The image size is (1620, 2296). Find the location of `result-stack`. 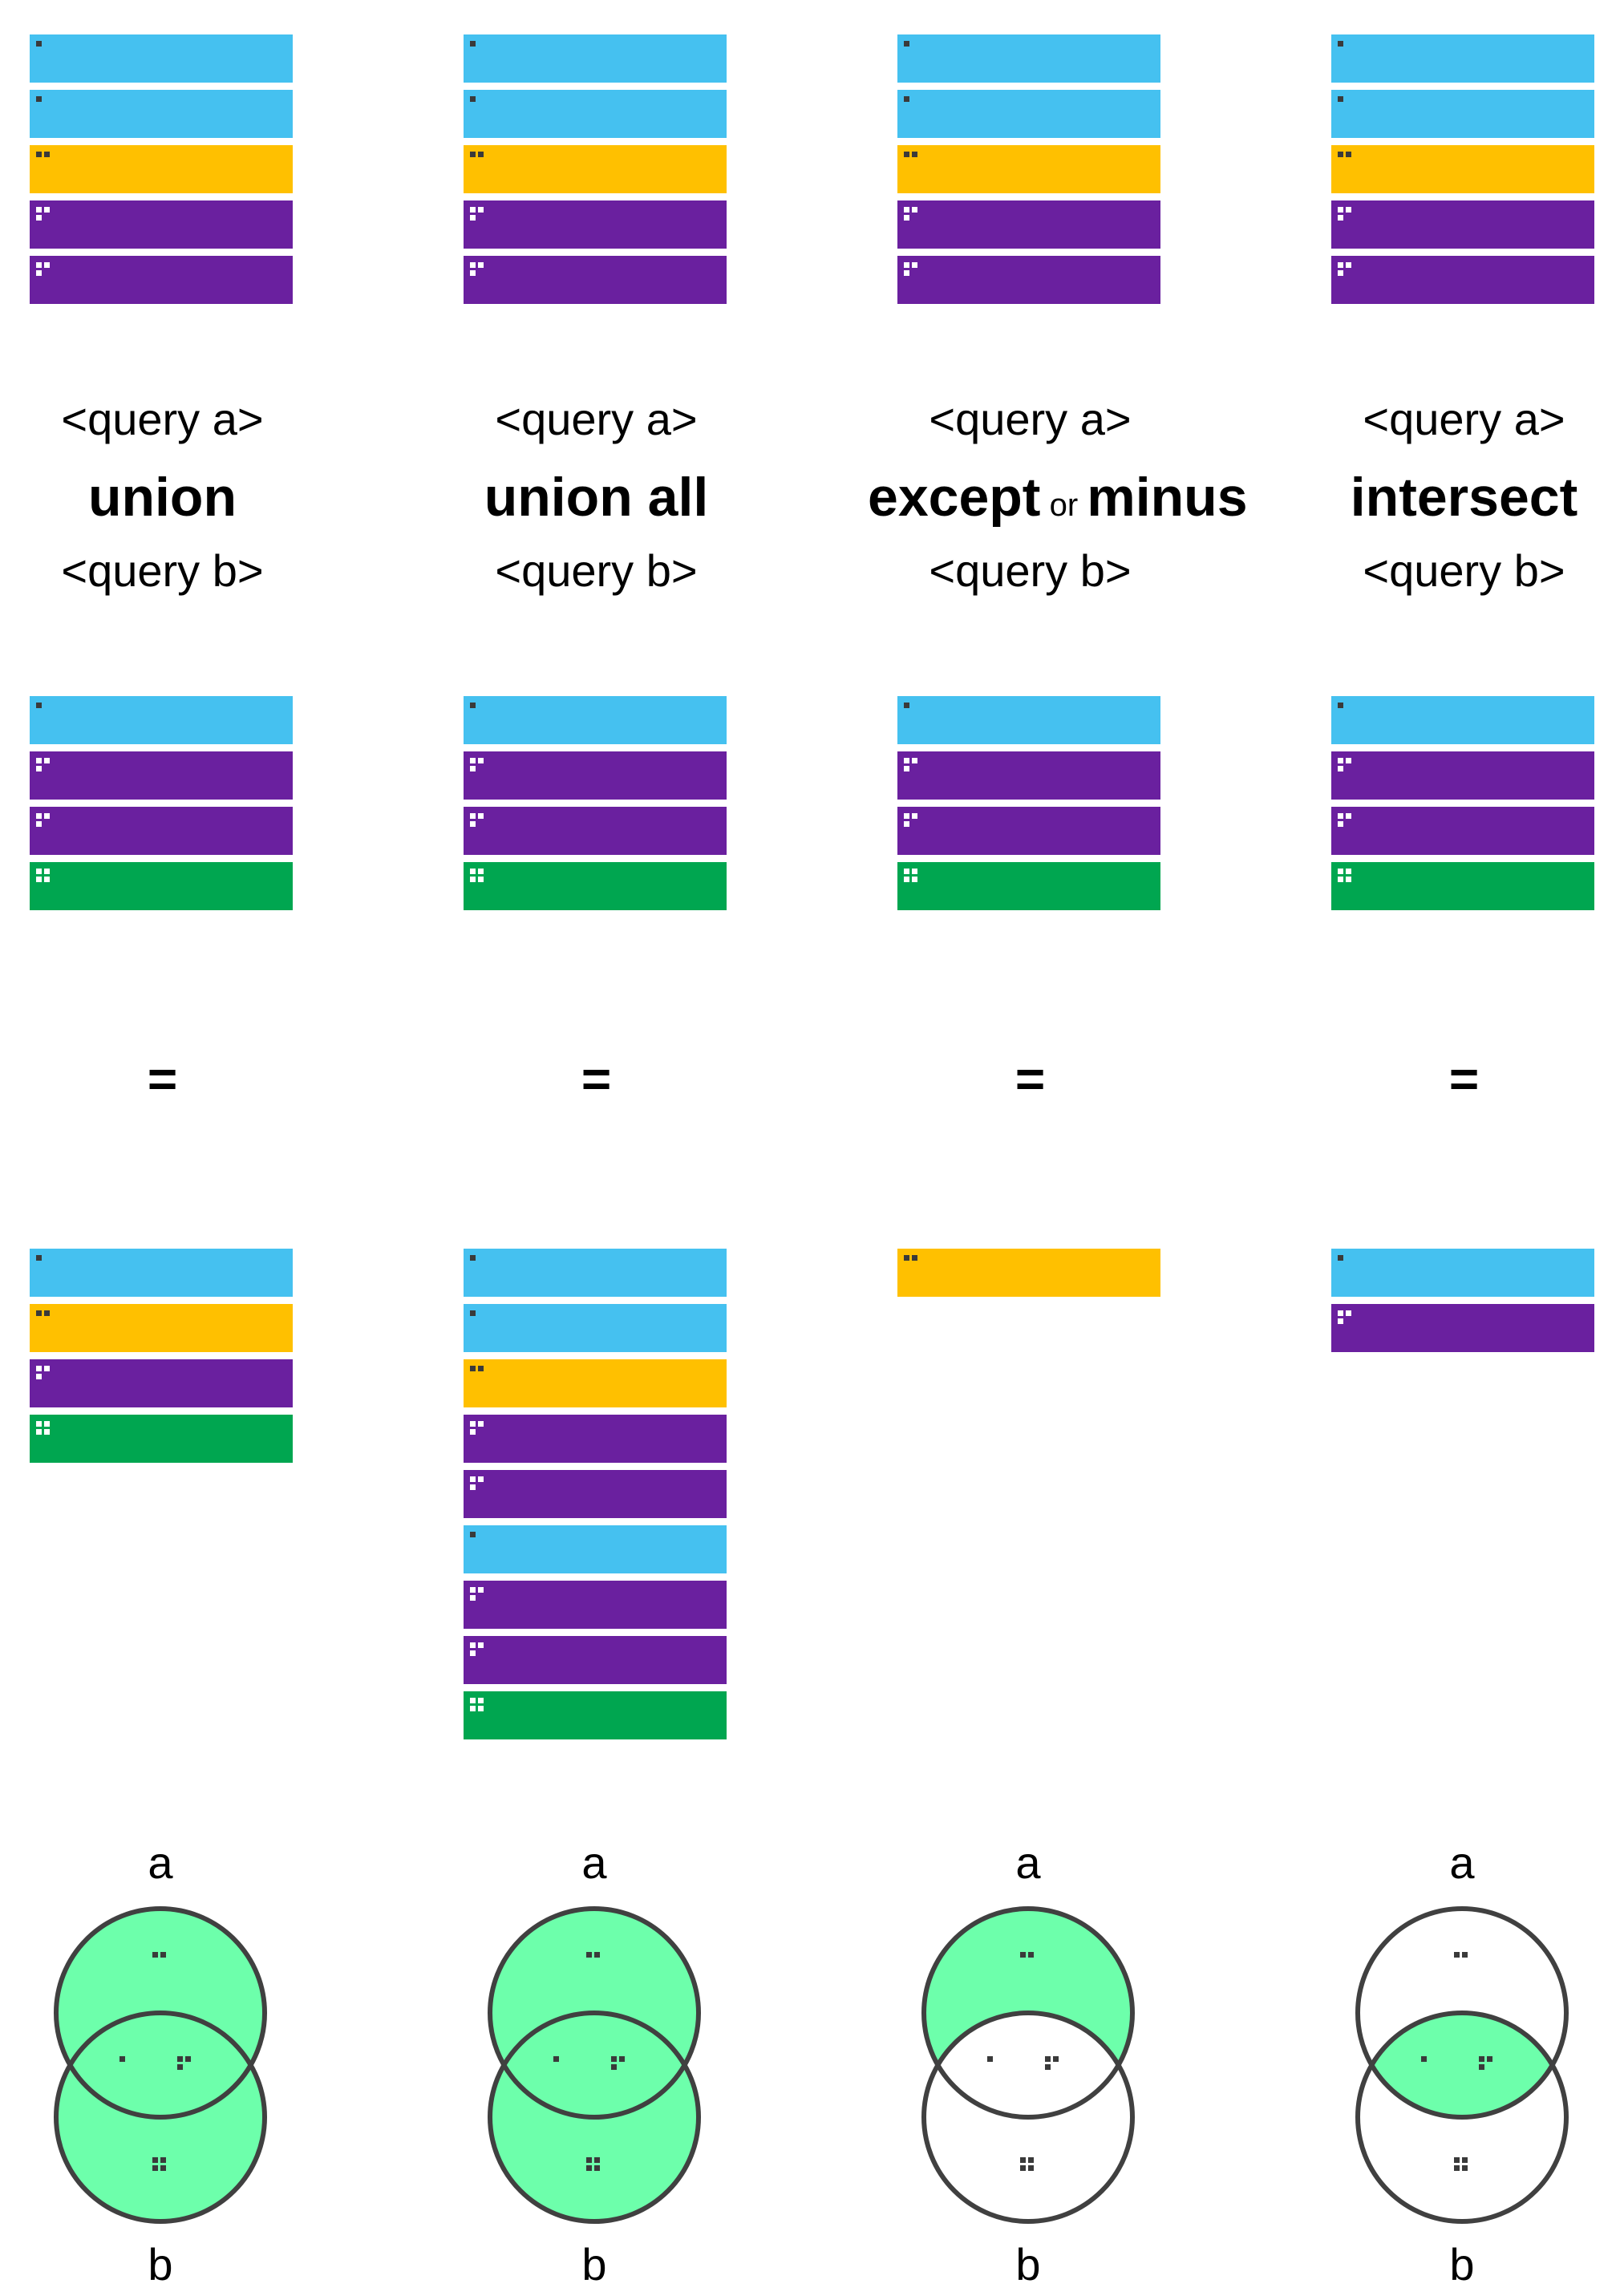

result-stack is located at coordinates (1462, 1304).